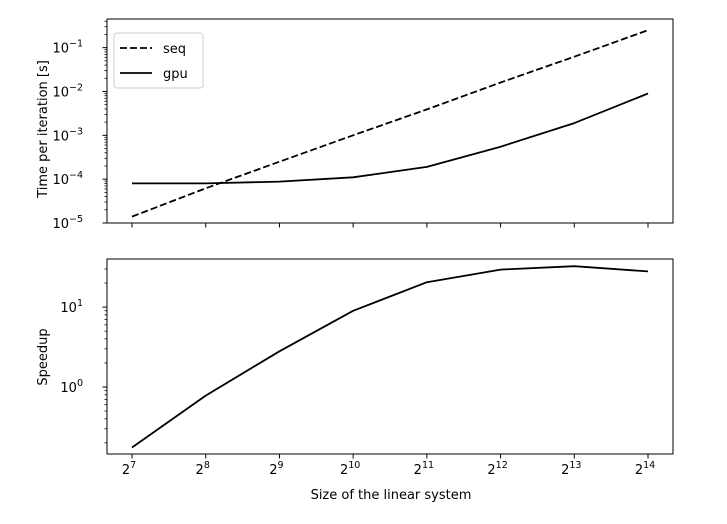  Describe the element at coordinates (71, 387) in the screenshot. I see `y-tick-label: 10⁰` at that location.